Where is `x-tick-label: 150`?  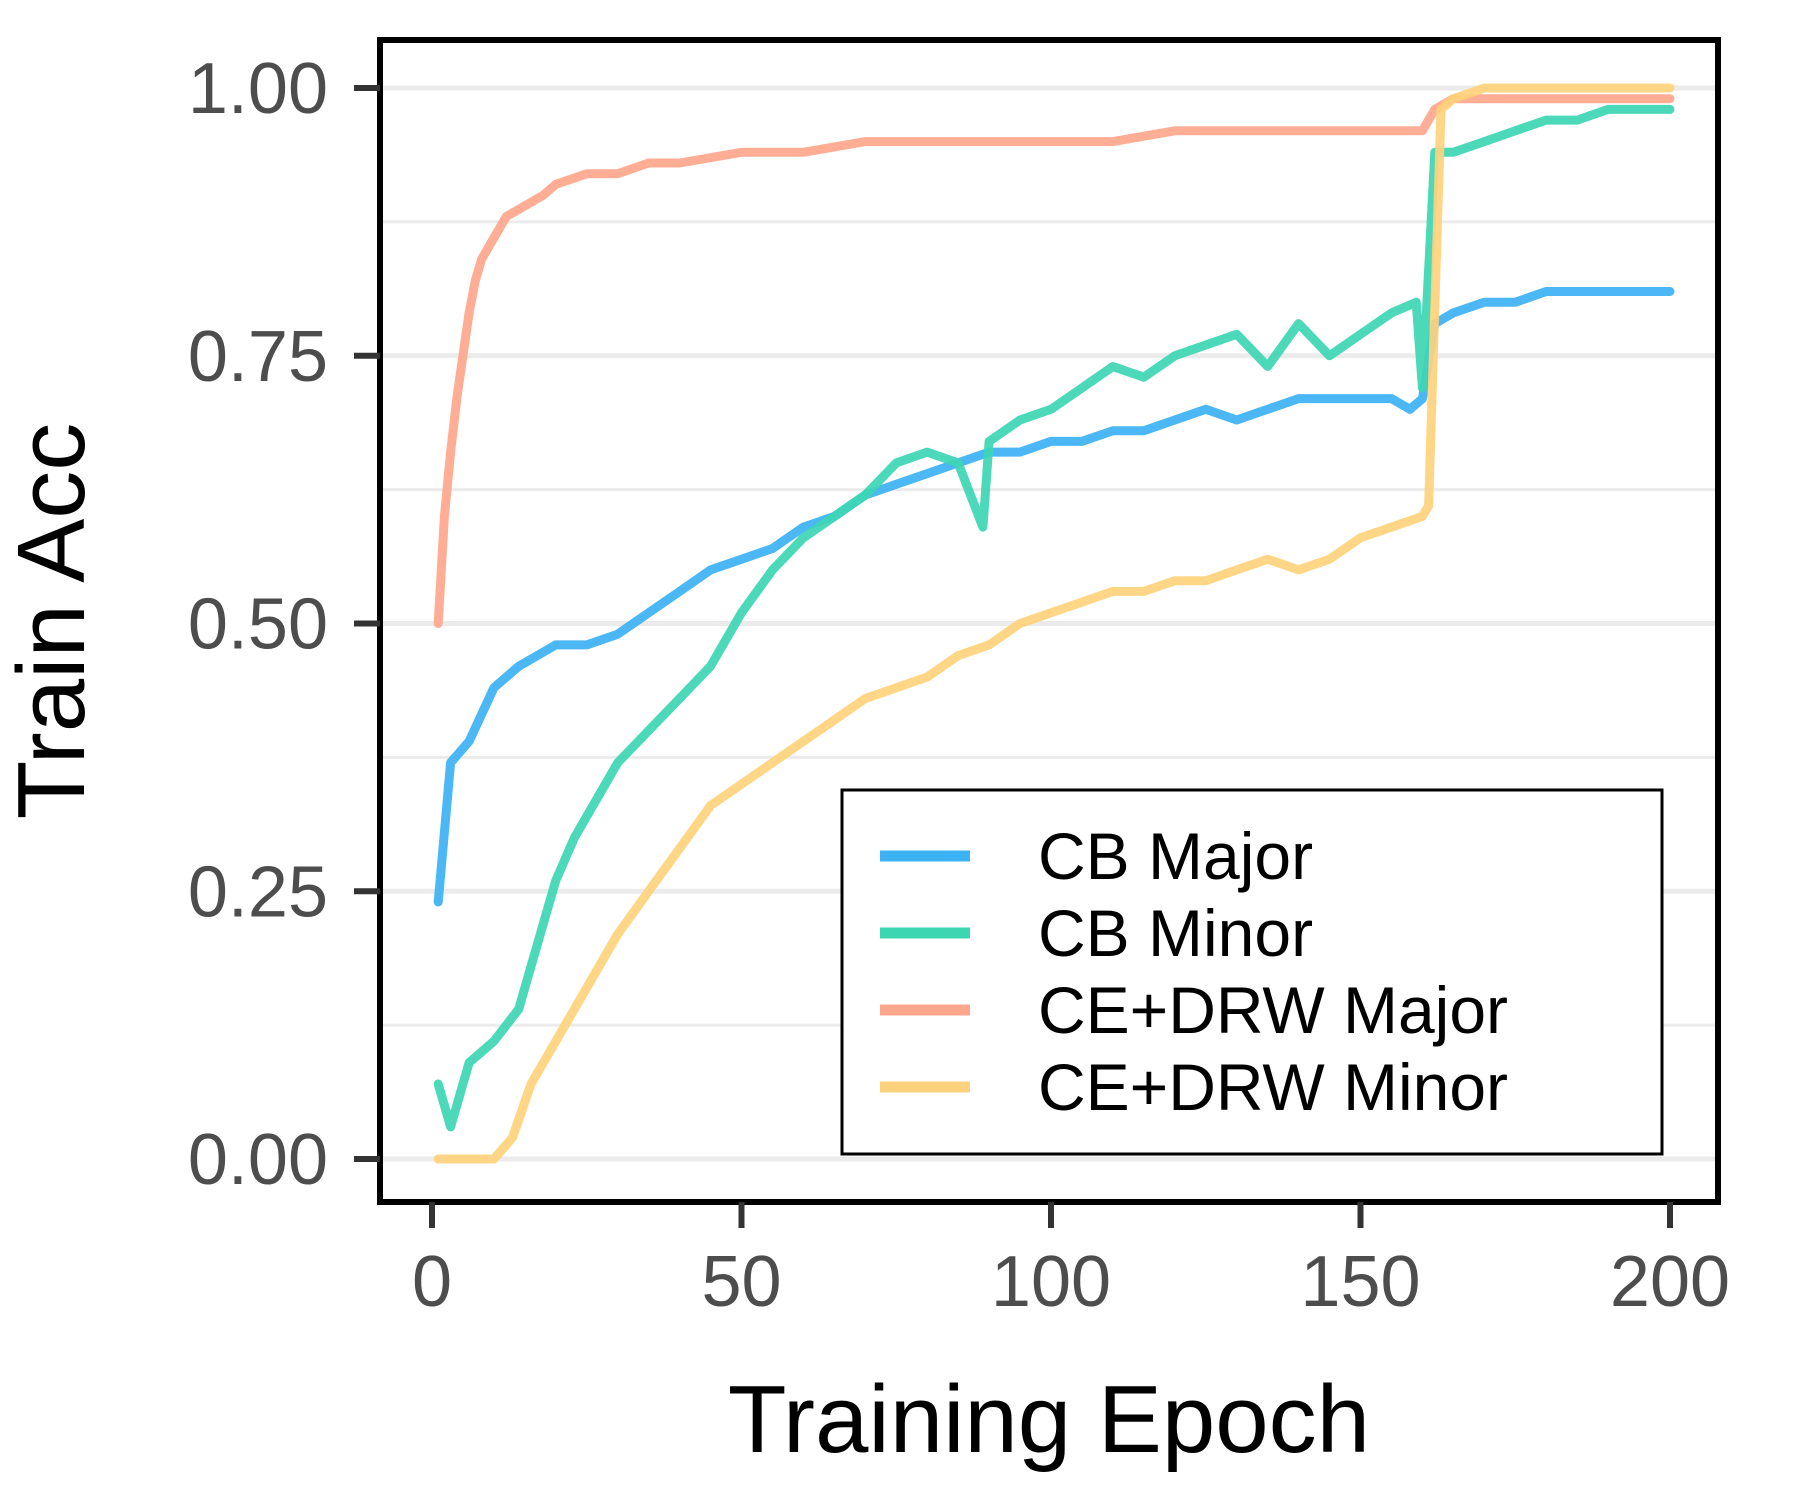 x-tick-label: 150 is located at coordinates (1360, 1282).